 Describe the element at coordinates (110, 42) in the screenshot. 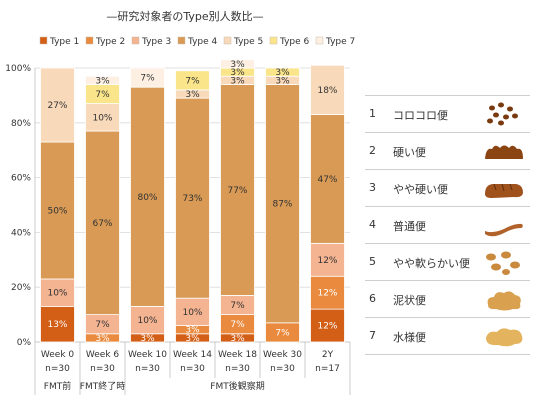

I see `legend-label-2: Type 2` at that location.